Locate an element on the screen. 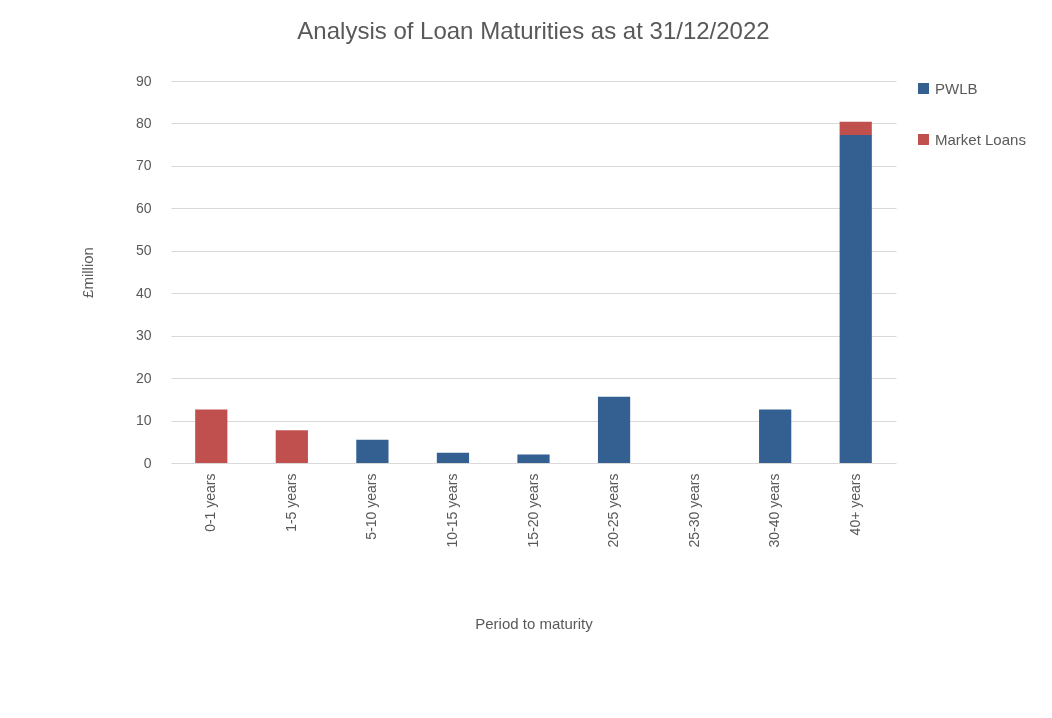  x-tick-label: 20-25 years is located at coordinates (613, 510).